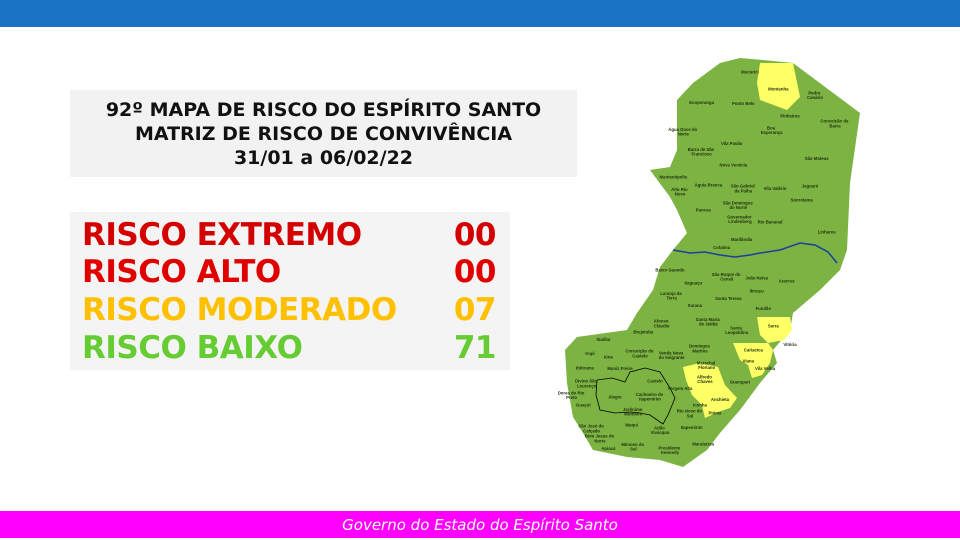  I want to click on municipality-label: Ibiraçu, so click(757, 291).